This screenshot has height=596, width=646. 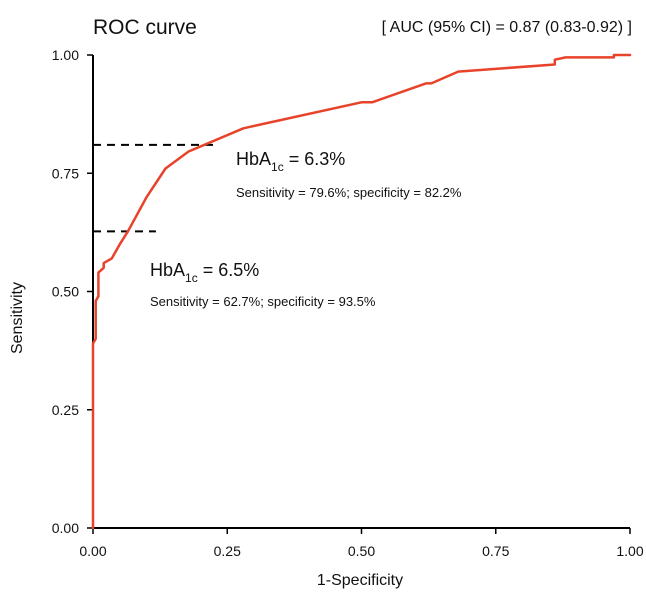 I want to click on y-tick-label: 0.00, so click(x=65, y=528).